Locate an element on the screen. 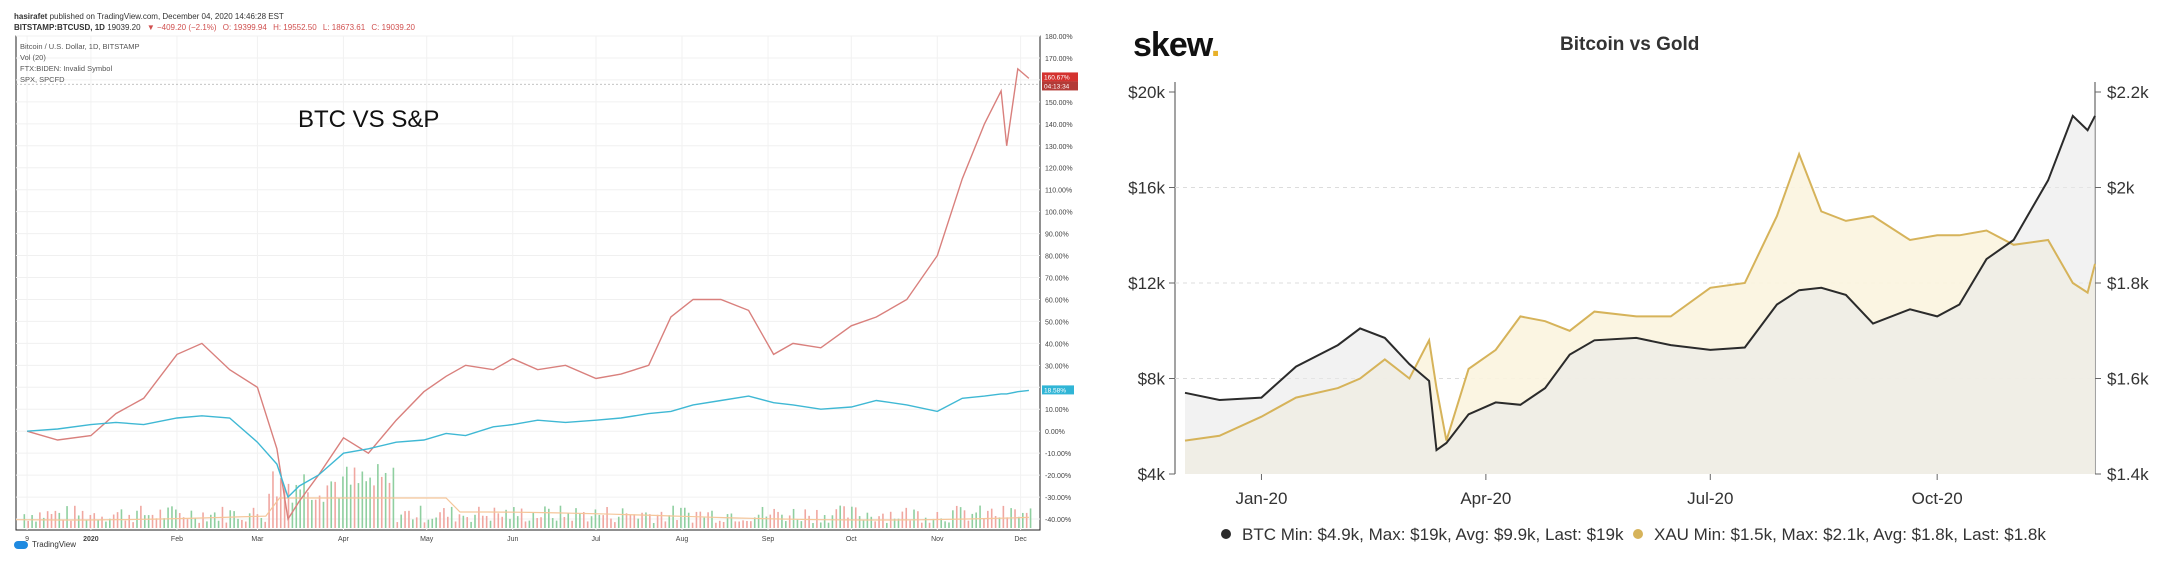 Image resolution: width=2160 pixels, height=566 pixels. x-tick-label: Apr is located at coordinates (344, 539).